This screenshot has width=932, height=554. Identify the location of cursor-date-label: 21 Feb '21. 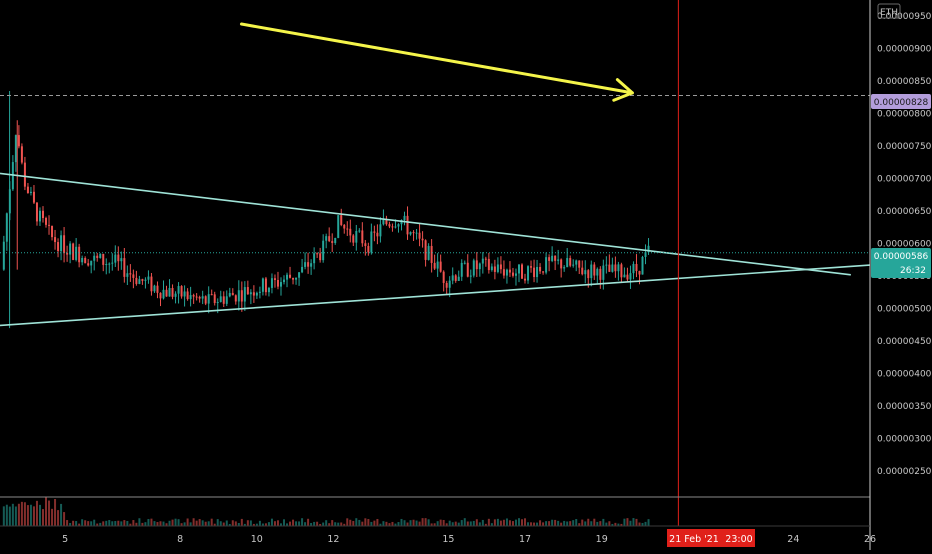
(694, 539).